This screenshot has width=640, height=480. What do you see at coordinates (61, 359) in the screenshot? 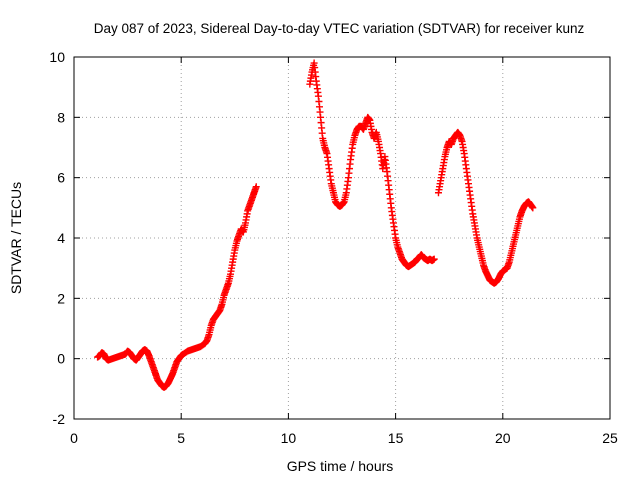
I see `y-tick-label: 0` at bounding box center [61, 359].